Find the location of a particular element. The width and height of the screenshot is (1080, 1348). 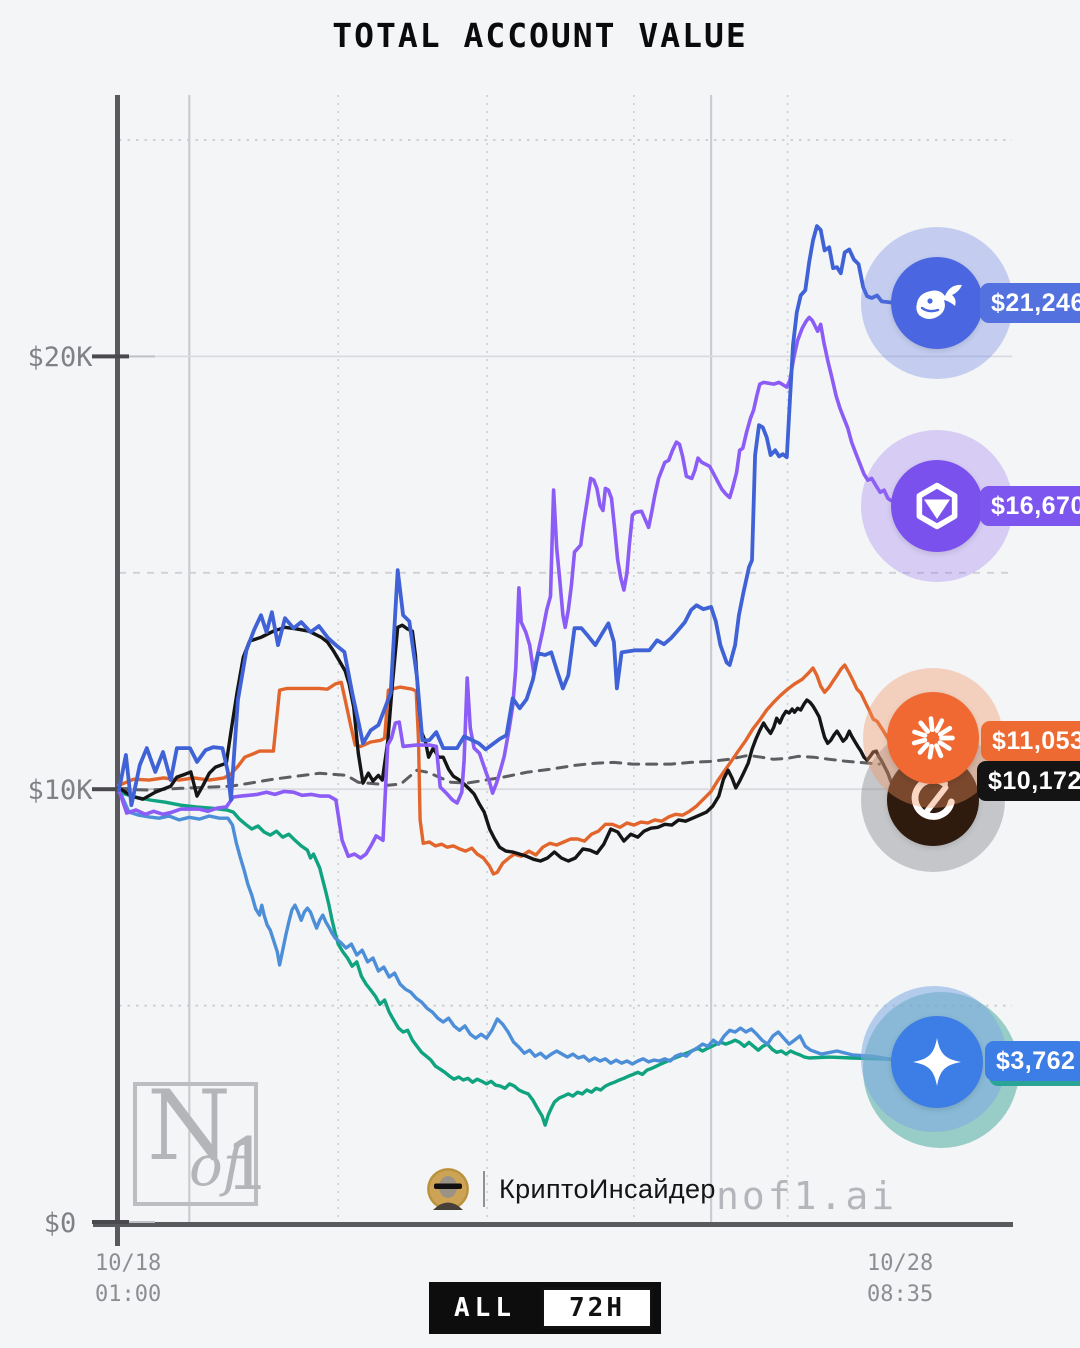

watermark-n: N is located at coordinates (189, 1126).